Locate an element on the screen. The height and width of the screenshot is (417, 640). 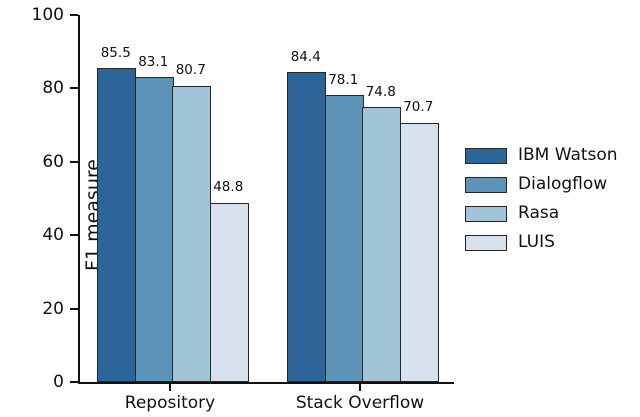
value-label-rasa-stack-overflow: 74.8 is located at coordinates (380, 91).